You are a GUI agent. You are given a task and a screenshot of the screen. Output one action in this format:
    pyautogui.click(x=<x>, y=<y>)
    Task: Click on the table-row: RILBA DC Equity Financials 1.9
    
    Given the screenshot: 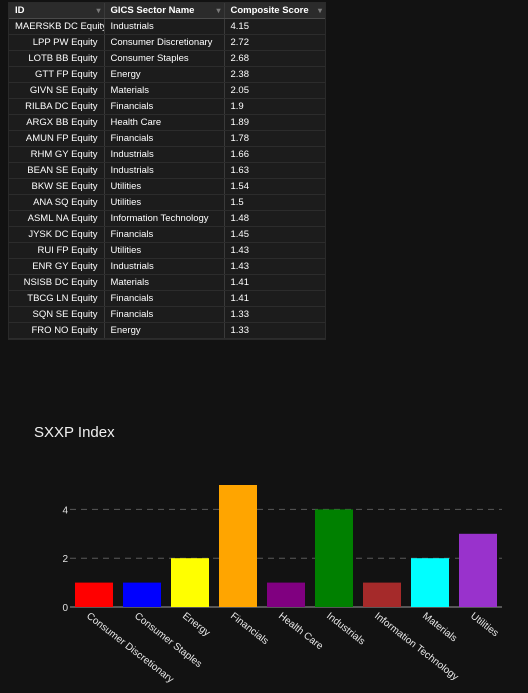 What is the action you would take?
    pyautogui.click(x=167, y=106)
    